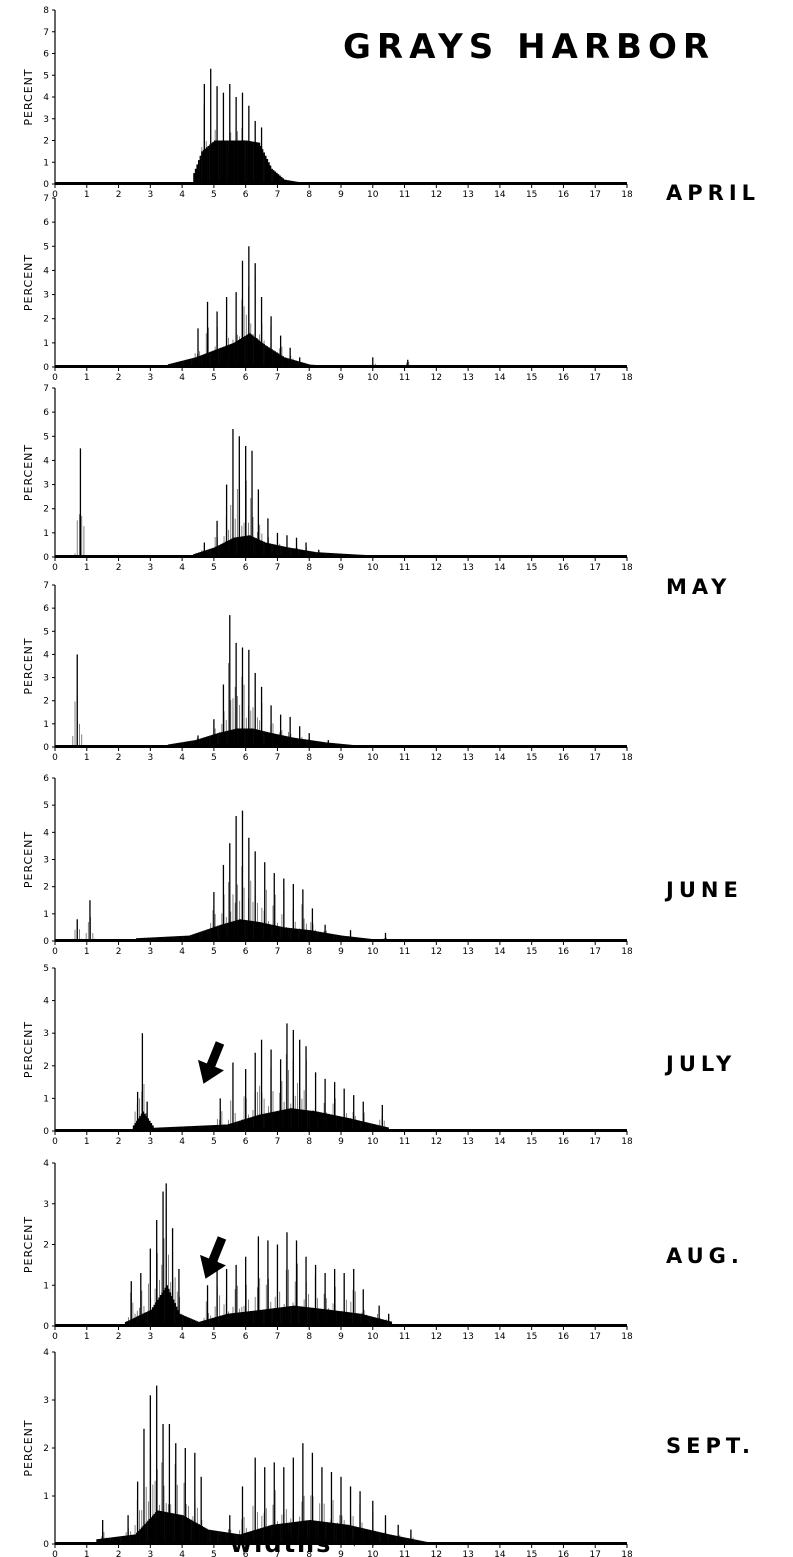  Describe the element at coordinates (46, 142) in the screenshot. I see `y-tick-label: 2` at that location.